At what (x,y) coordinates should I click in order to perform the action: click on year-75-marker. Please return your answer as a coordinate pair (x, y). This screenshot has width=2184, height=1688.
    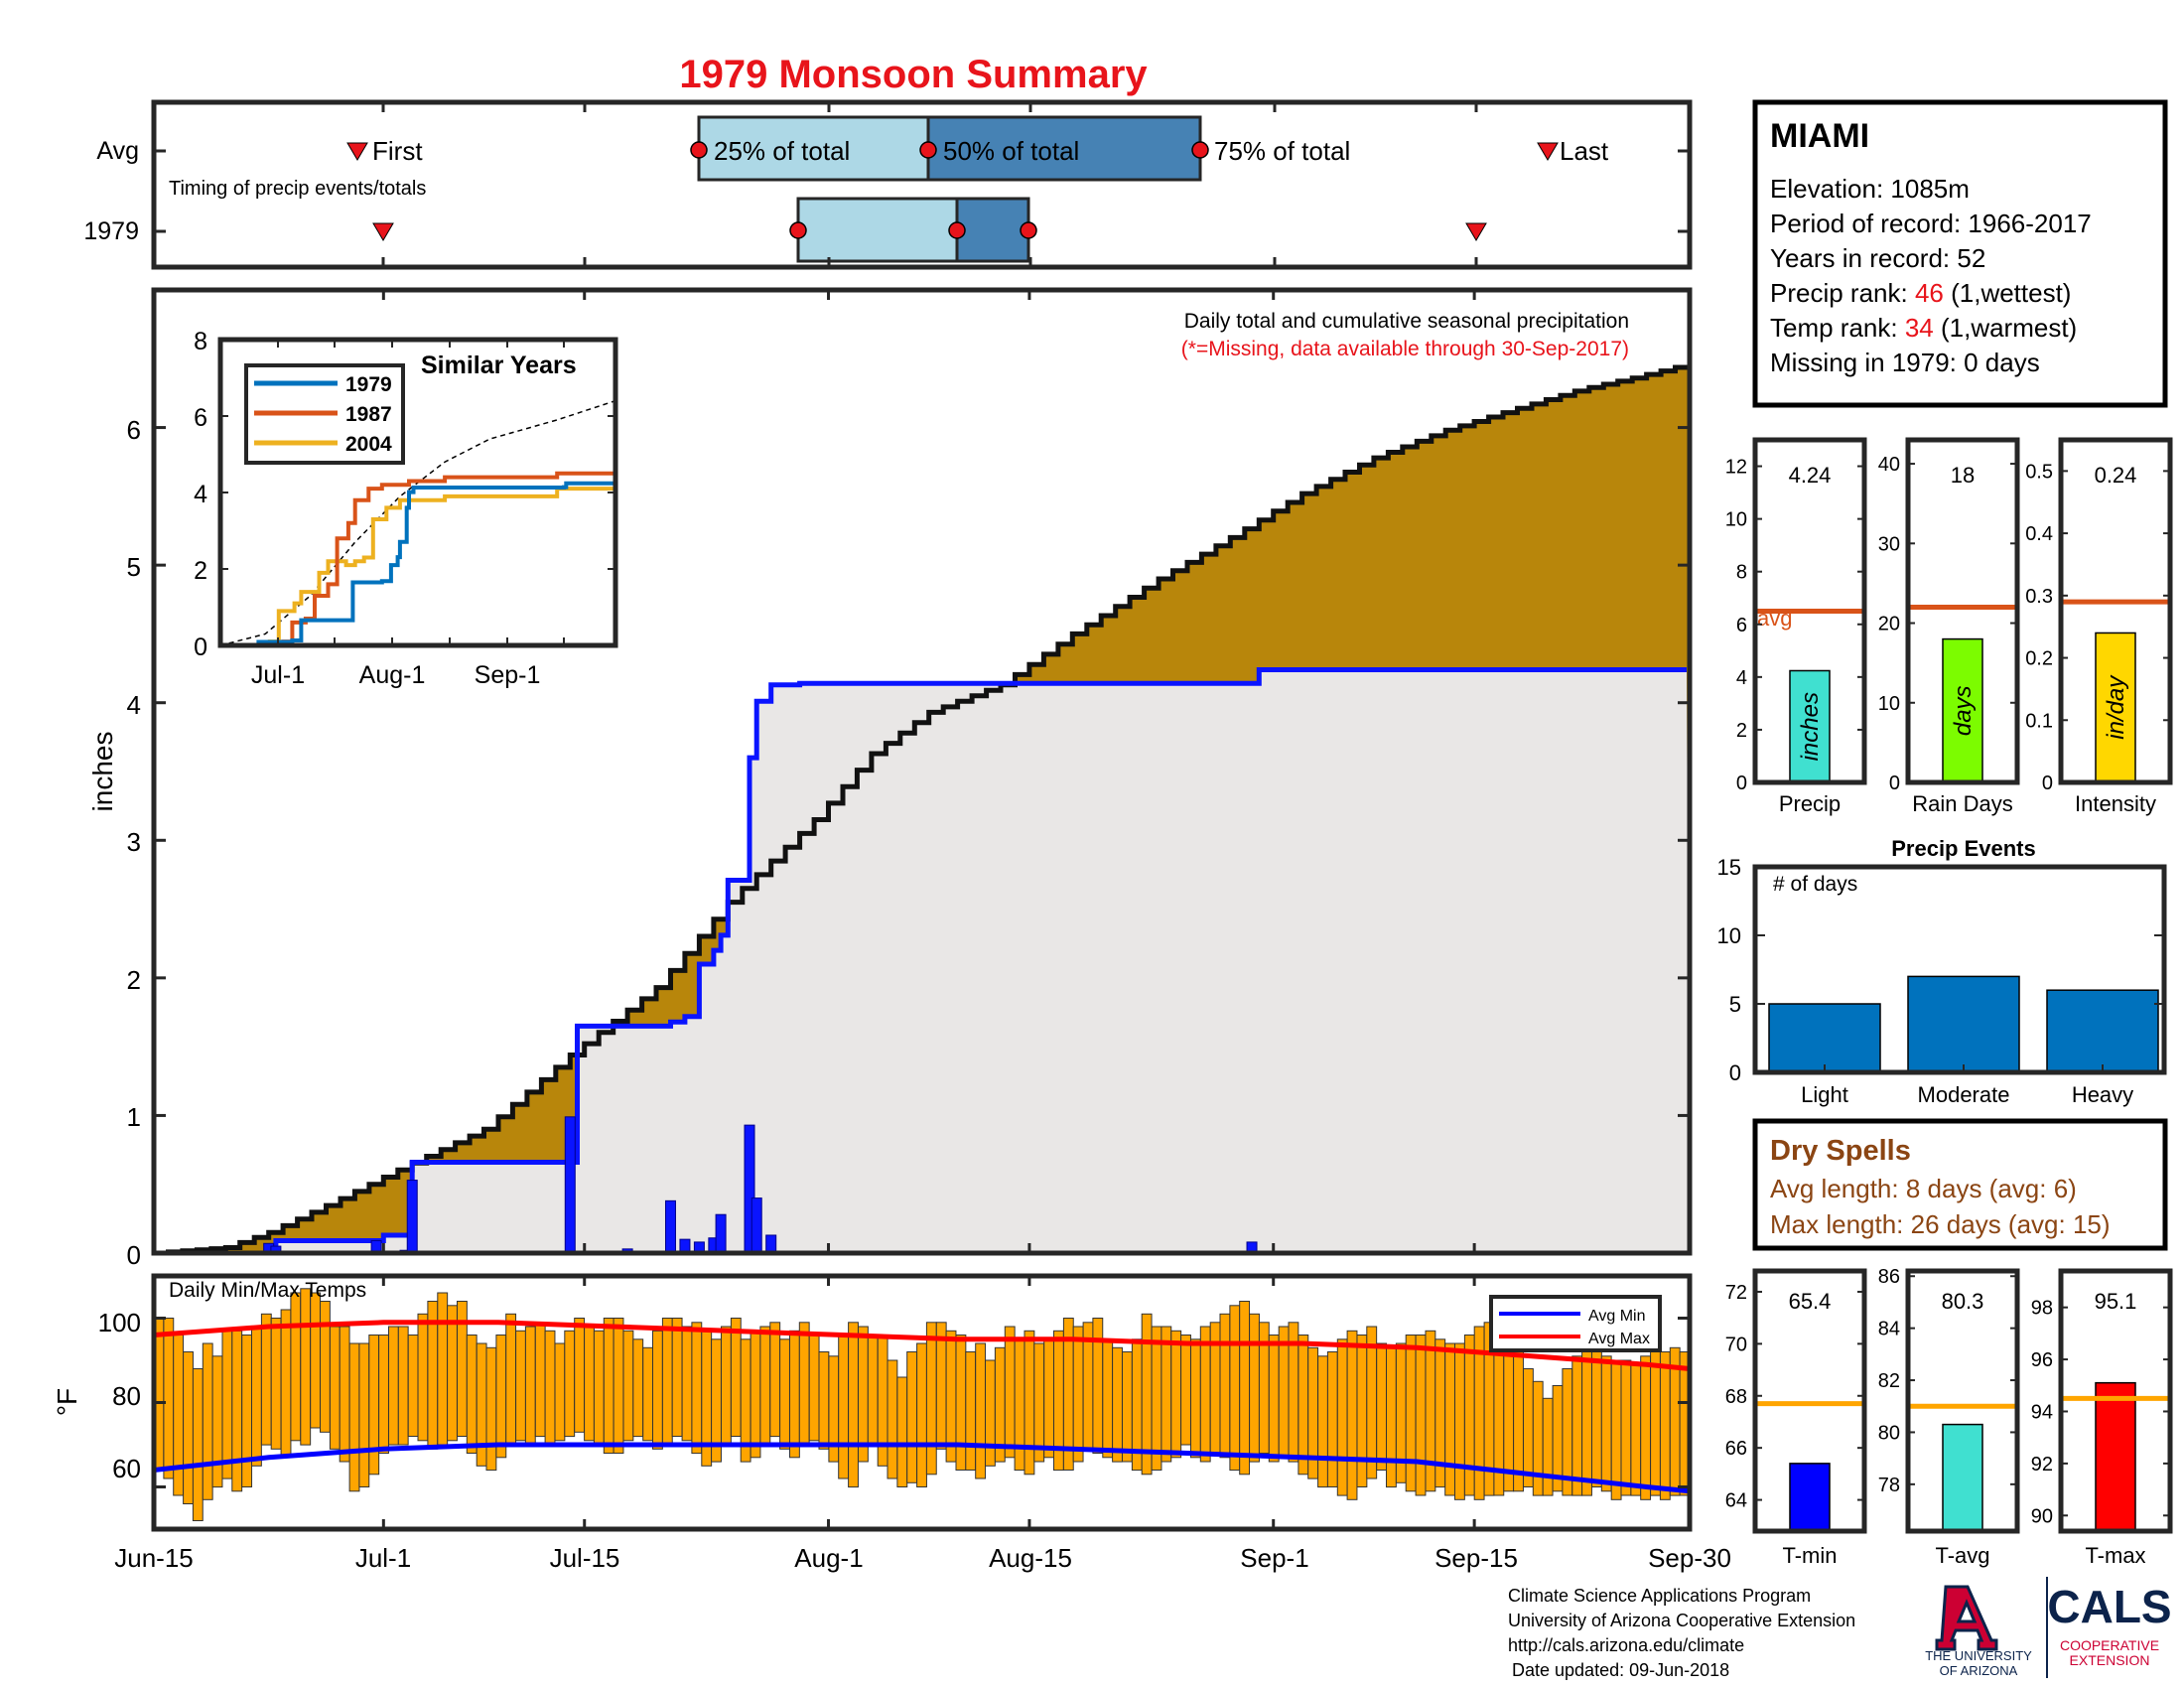
    Looking at the image, I should click on (1028, 230).